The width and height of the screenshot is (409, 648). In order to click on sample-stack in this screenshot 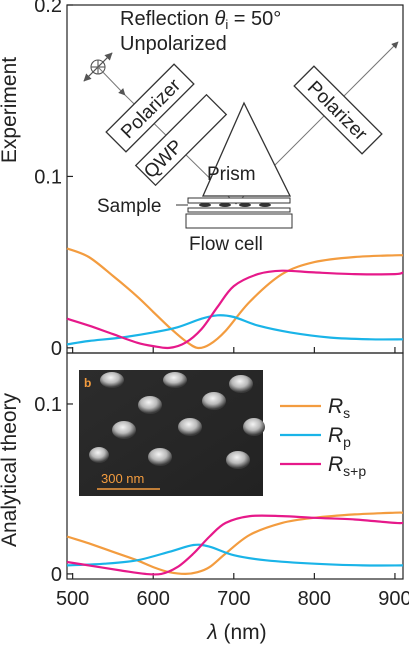, I will do `click(234, 213)`.